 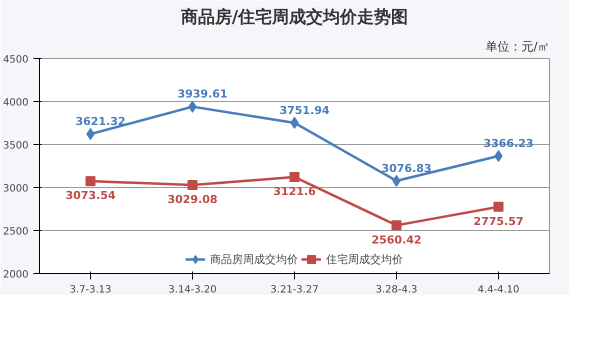 I want to click on data-label: 3076.83, so click(x=406, y=168).